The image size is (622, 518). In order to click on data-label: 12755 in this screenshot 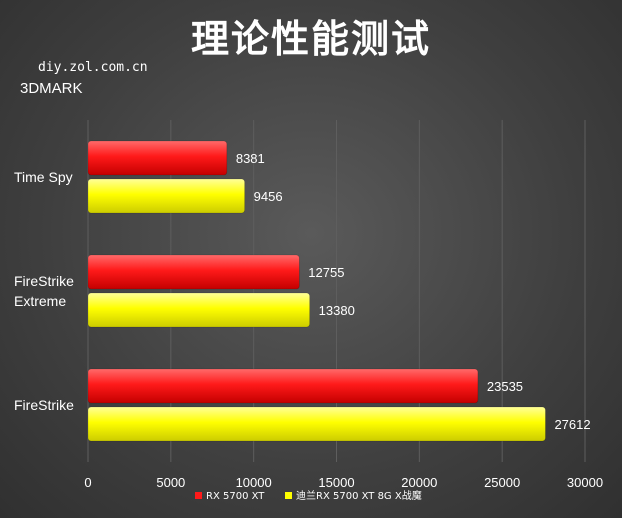, I will do `click(326, 272)`.